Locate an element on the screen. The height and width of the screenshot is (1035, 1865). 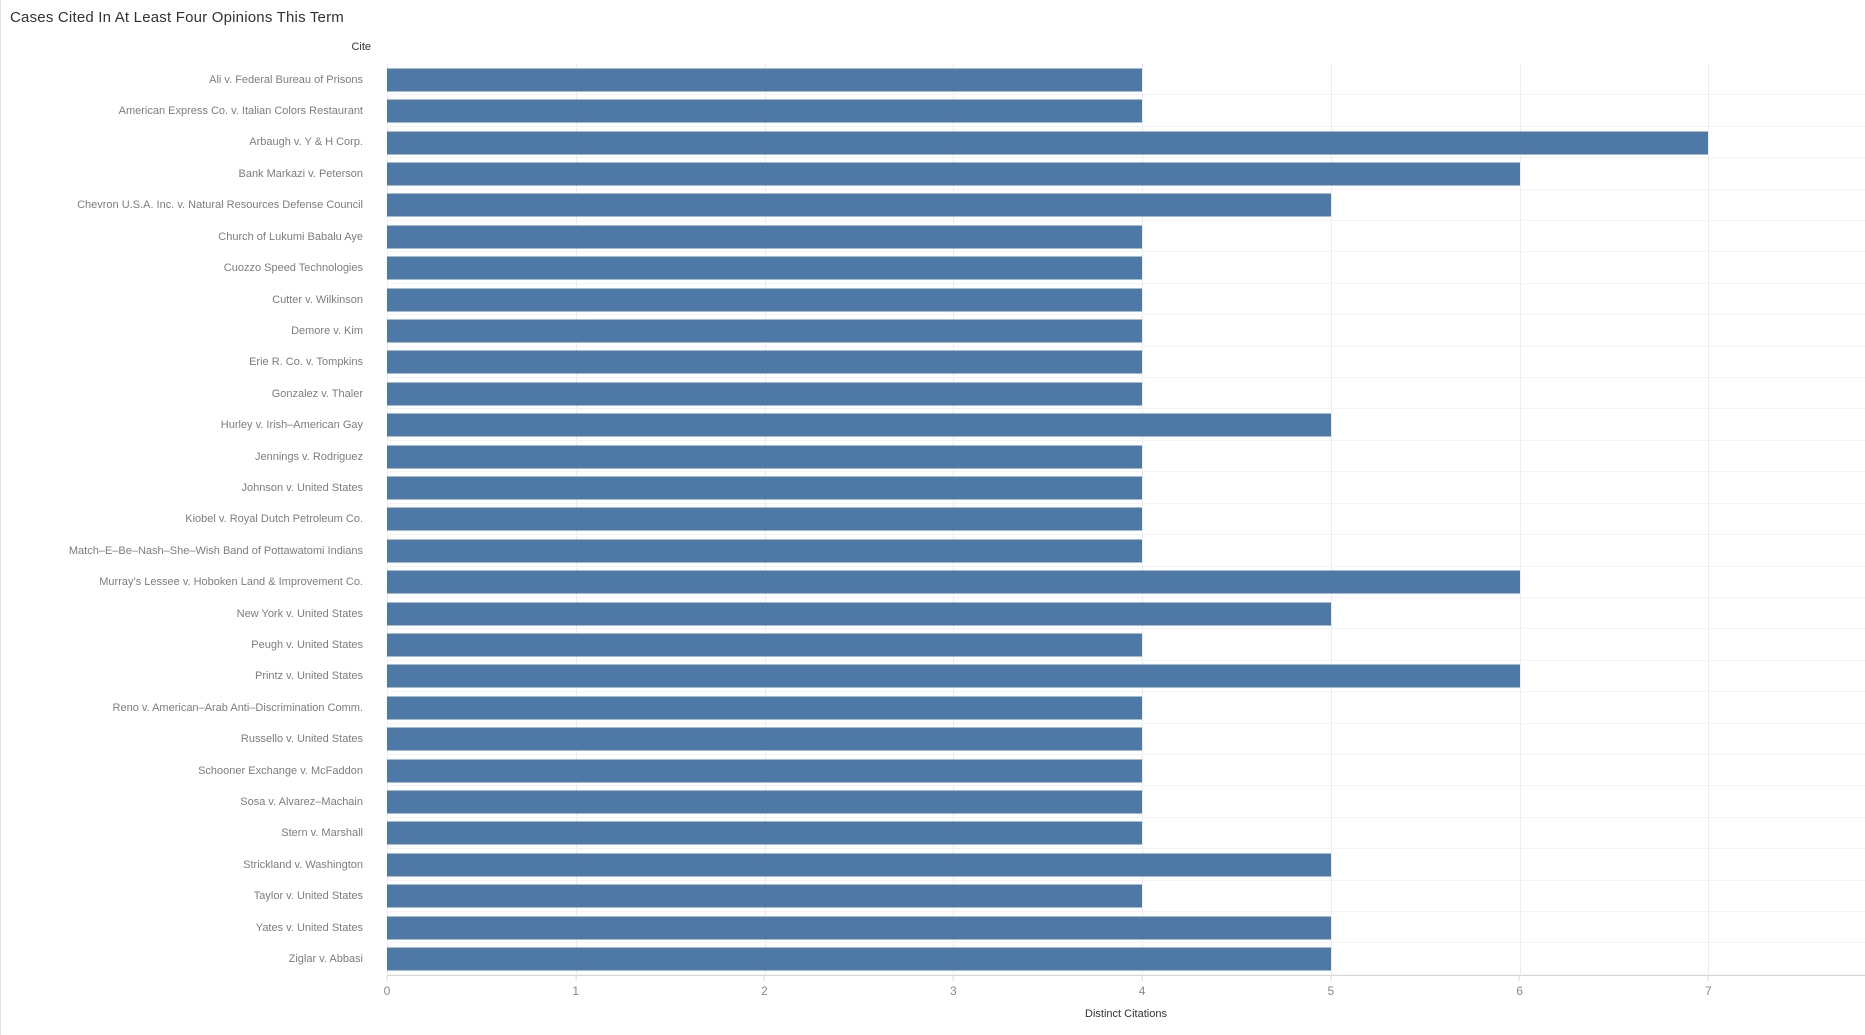
row-label: Gonzalez v. Thaler is located at coordinates (317, 393).